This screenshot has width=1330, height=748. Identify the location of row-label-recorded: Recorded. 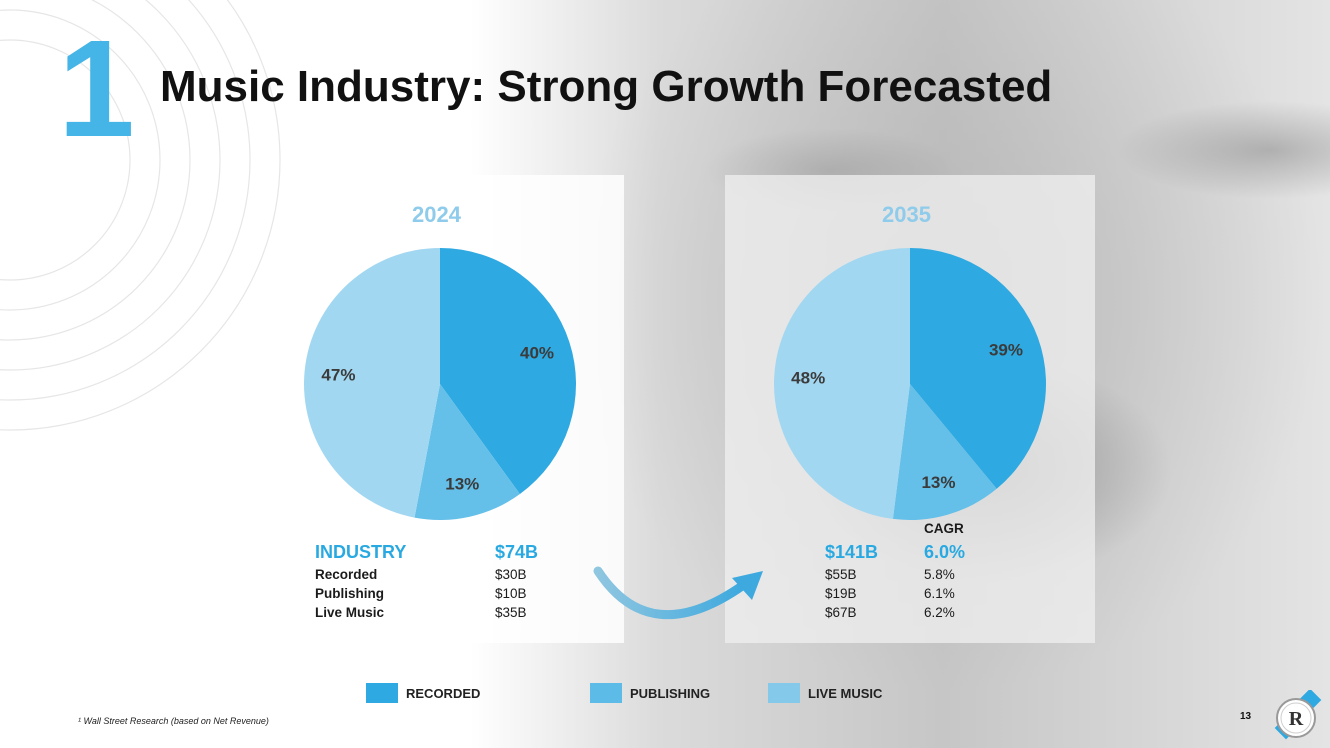
(346, 574).